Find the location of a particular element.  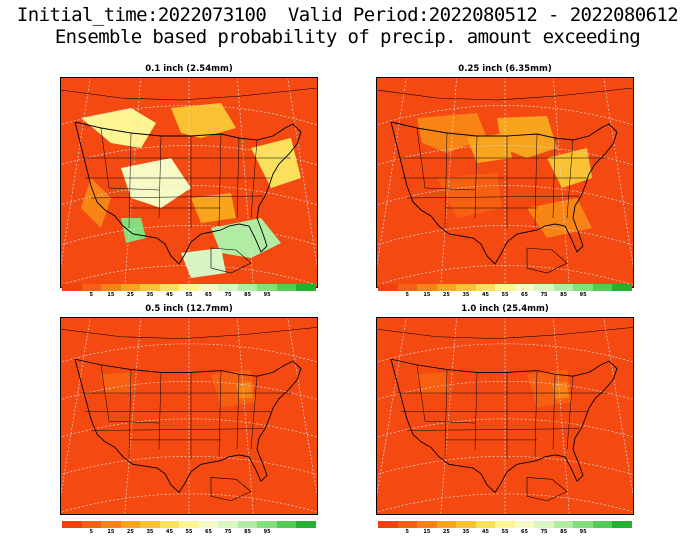

canada-coastline is located at coordinates (189, 333).